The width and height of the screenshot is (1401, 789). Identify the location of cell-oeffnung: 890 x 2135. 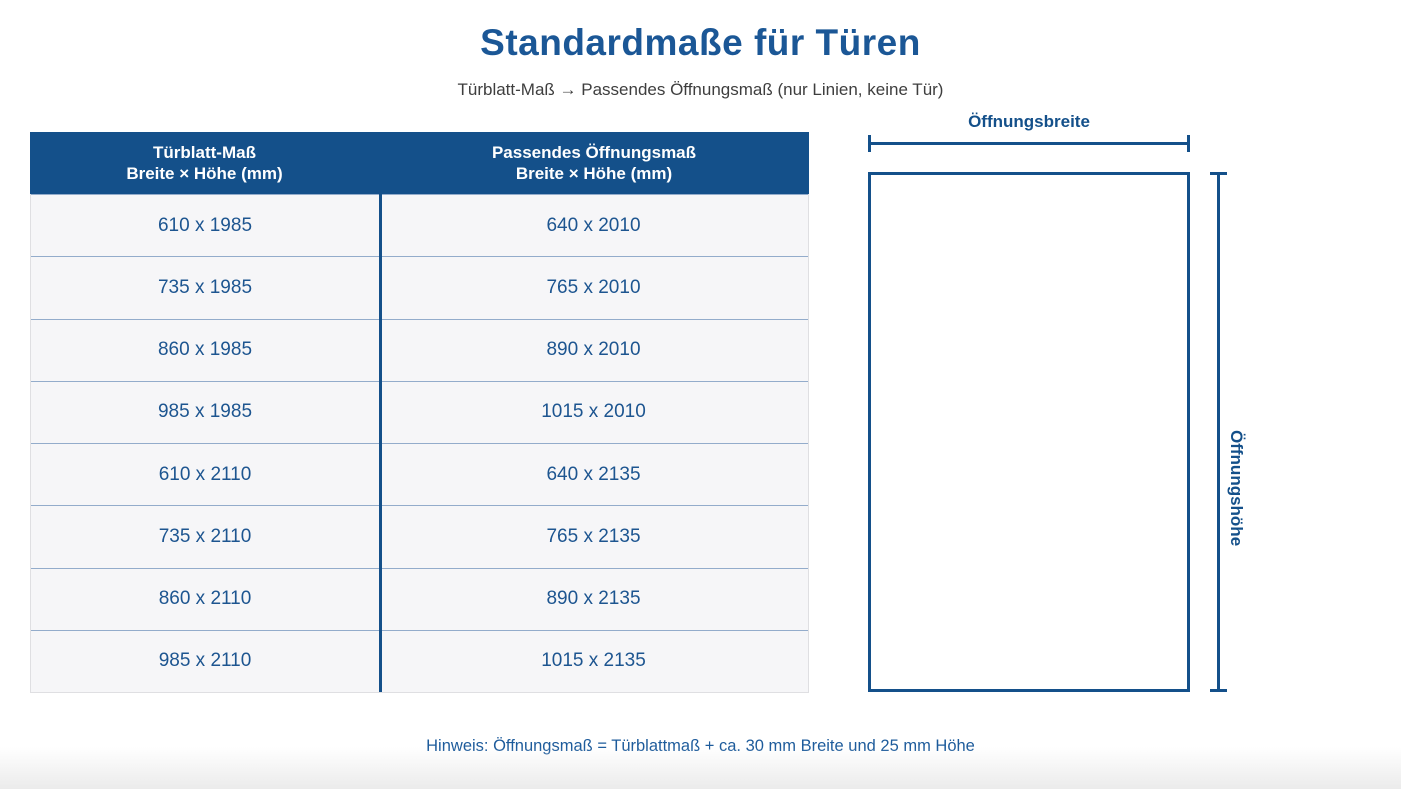
(593, 599).